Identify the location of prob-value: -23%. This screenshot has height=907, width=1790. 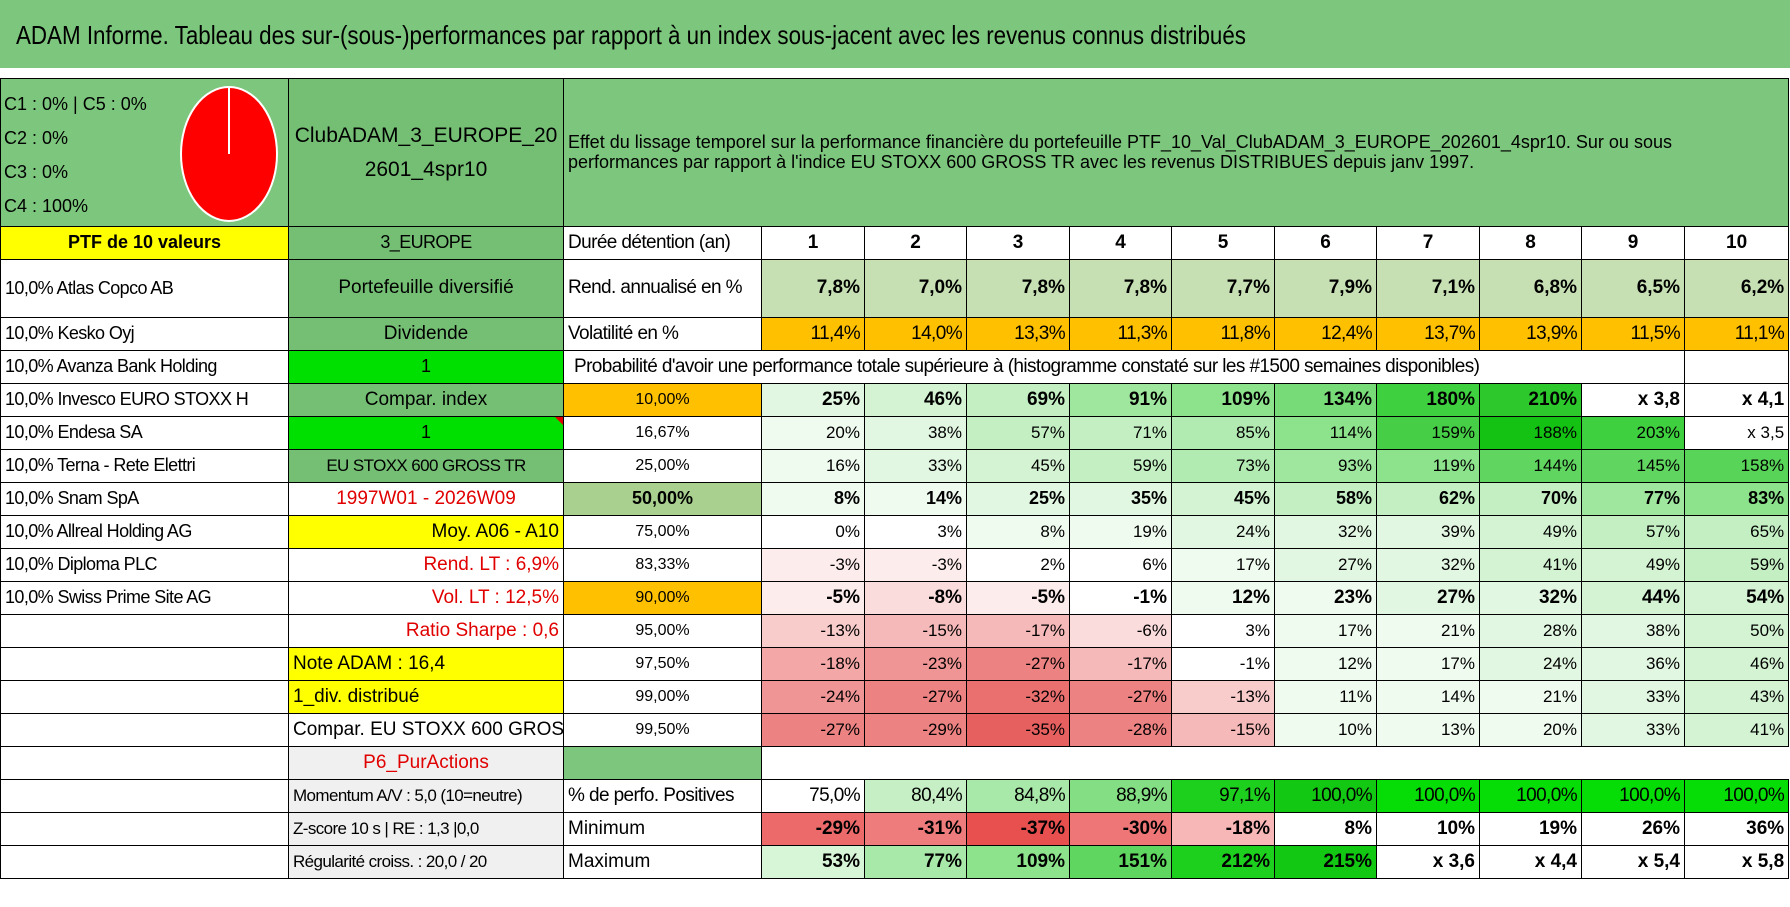
(915, 664).